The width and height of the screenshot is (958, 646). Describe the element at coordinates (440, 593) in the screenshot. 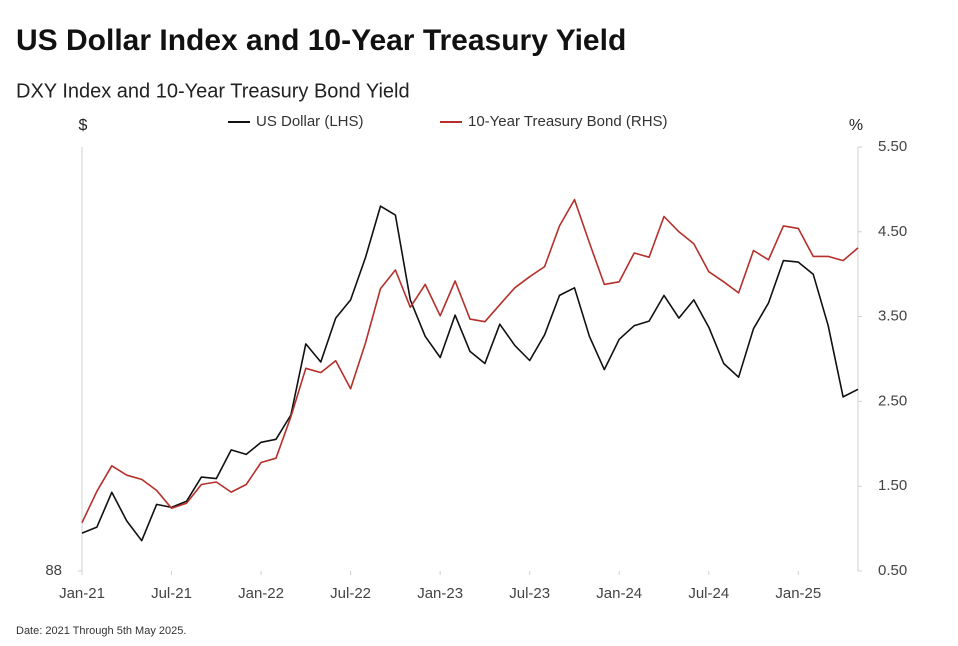

I see `x-tick-label: Jan-23` at that location.